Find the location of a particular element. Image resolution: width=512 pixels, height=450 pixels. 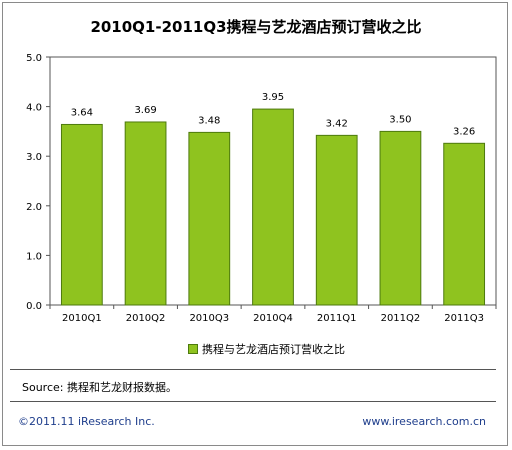

legend: 携程与艺龙酒店预订营收之比 is located at coordinates (266, 349).